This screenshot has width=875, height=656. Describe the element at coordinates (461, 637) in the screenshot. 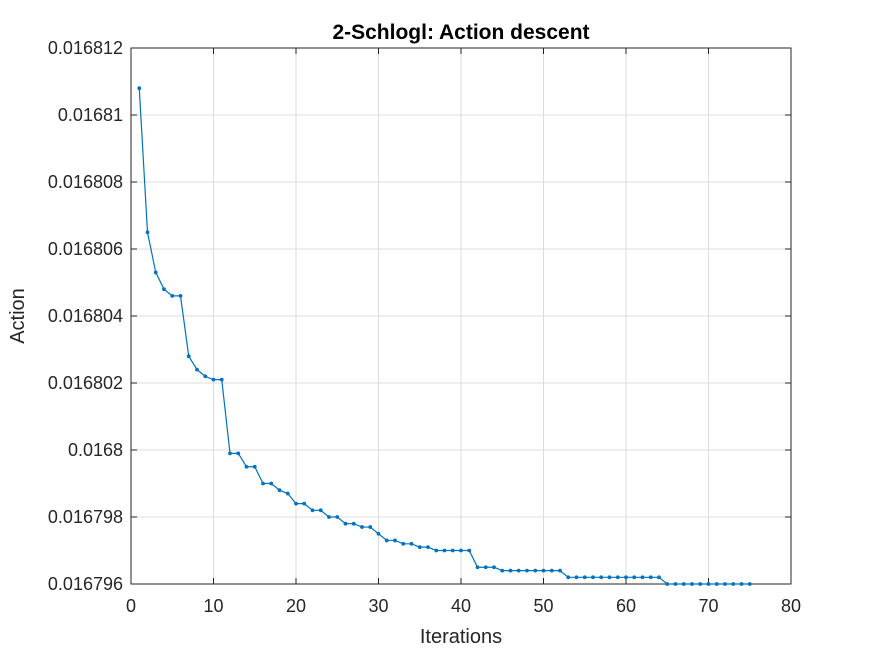

I see `x-axis-label: Iterations` at that location.